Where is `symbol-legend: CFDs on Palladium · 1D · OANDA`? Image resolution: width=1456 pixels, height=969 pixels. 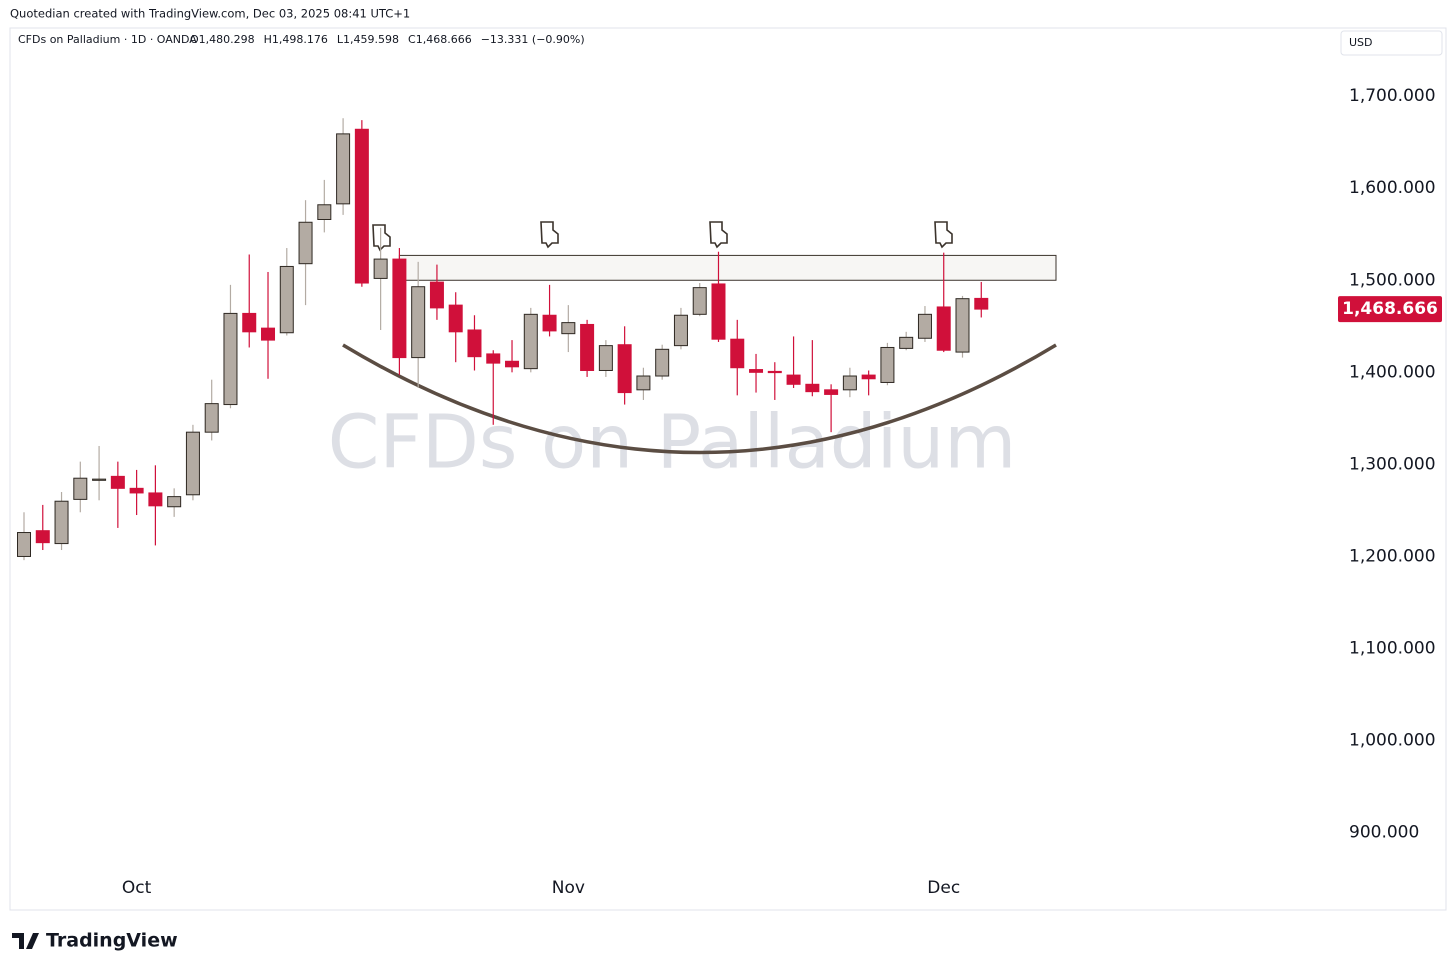
symbol-legend: CFDs on Palladium · 1D · OANDA is located at coordinates (107, 39).